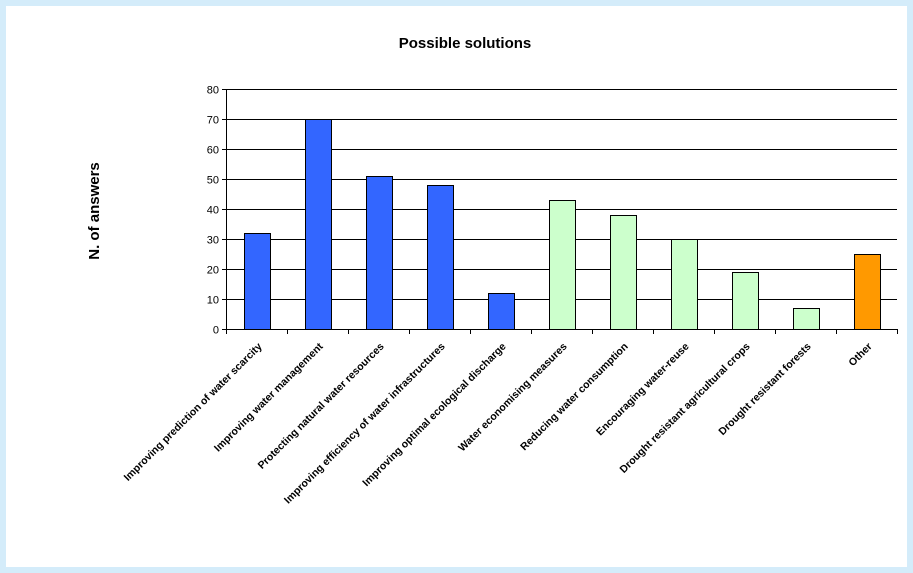  I want to click on y-tick-label: 10, so click(213, 301).